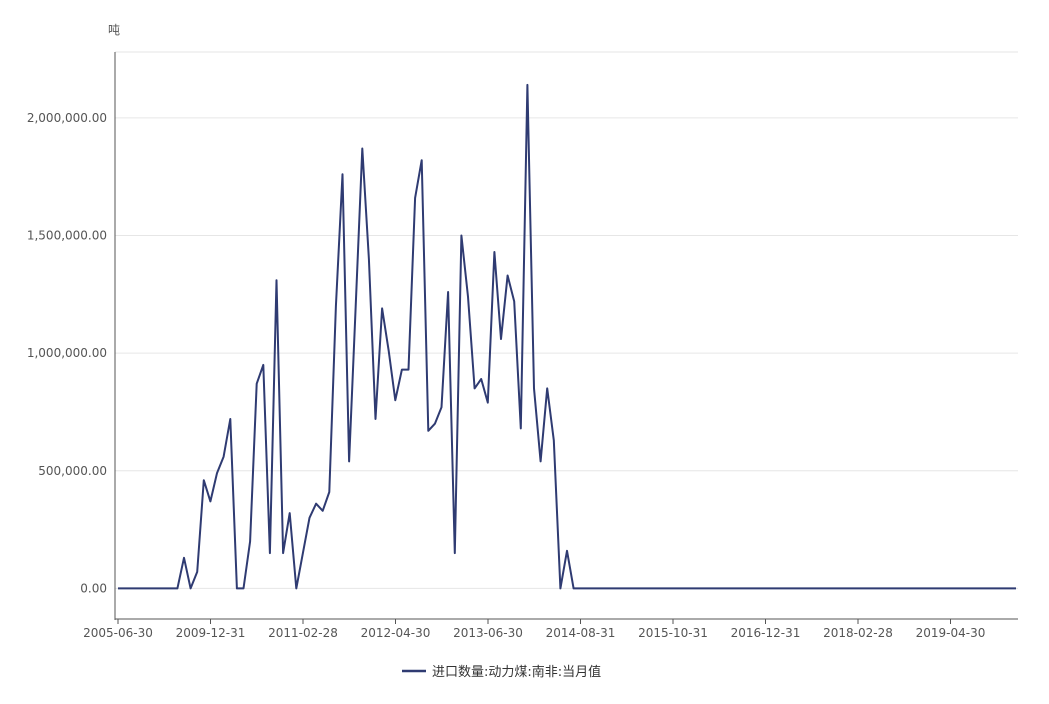 This screenshot has height=704, width=1049. I want to click on x-tick-label: 2011-02-28, so click(303, 633).